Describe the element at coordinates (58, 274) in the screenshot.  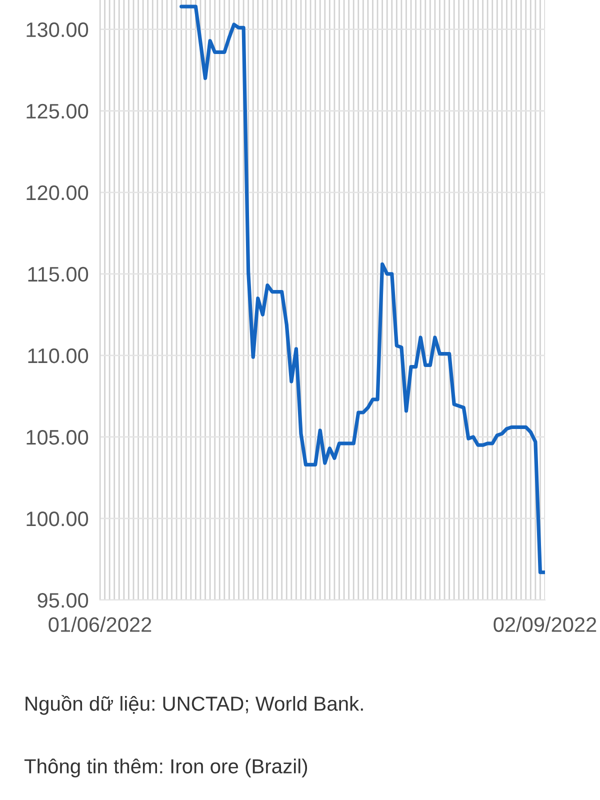
I see `y-tick-label: 115.00` at that location.